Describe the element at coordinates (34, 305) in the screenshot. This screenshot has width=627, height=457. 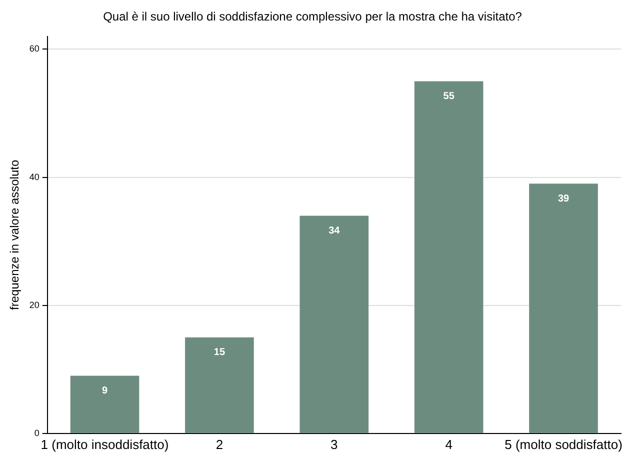
I see `y-tick-label: 20` at that location.